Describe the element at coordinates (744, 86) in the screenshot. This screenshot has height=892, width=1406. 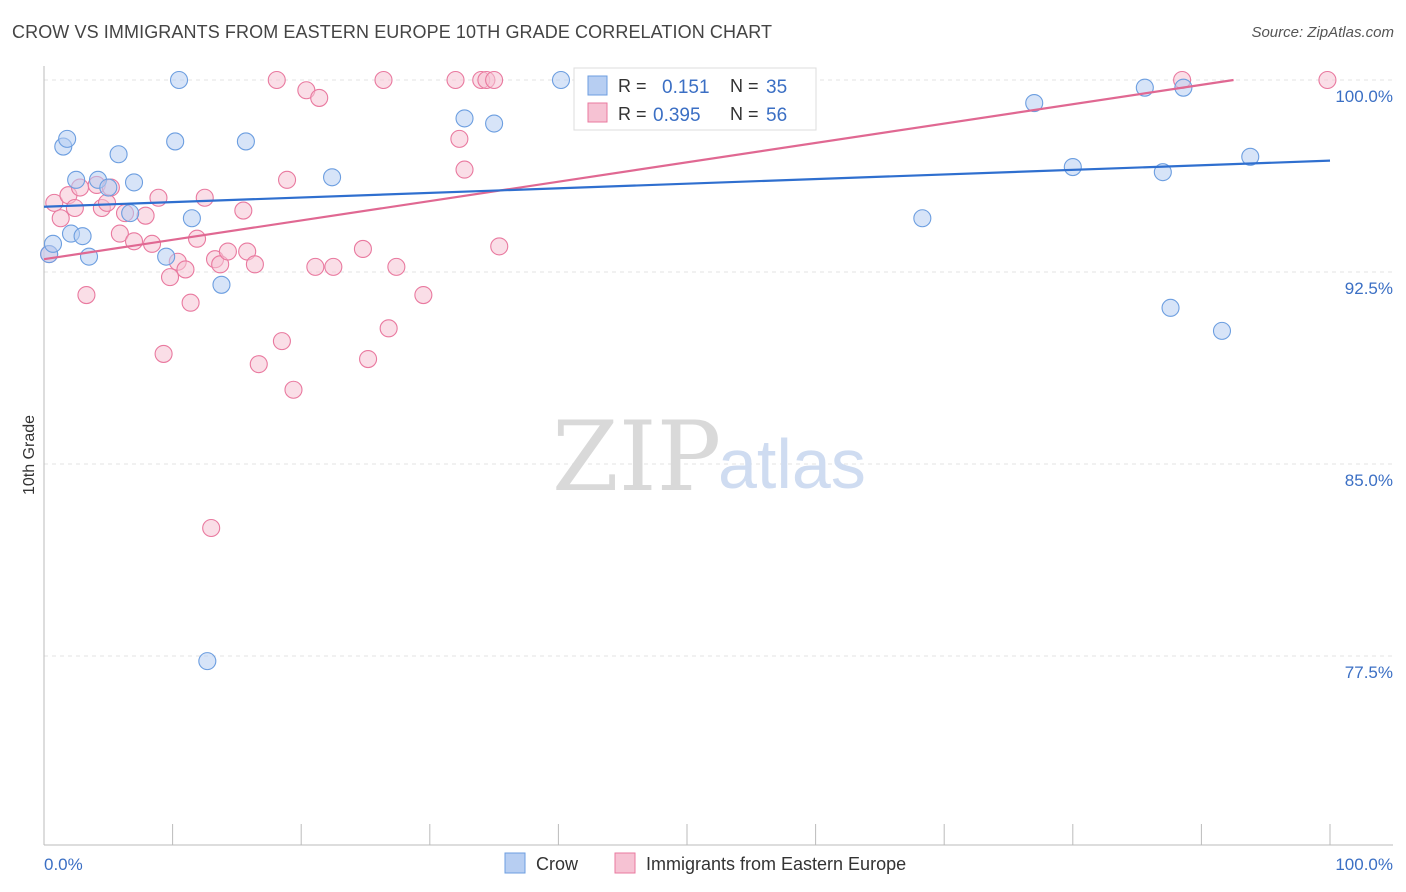
I see `legend-crow-n-label: N =` at that location.